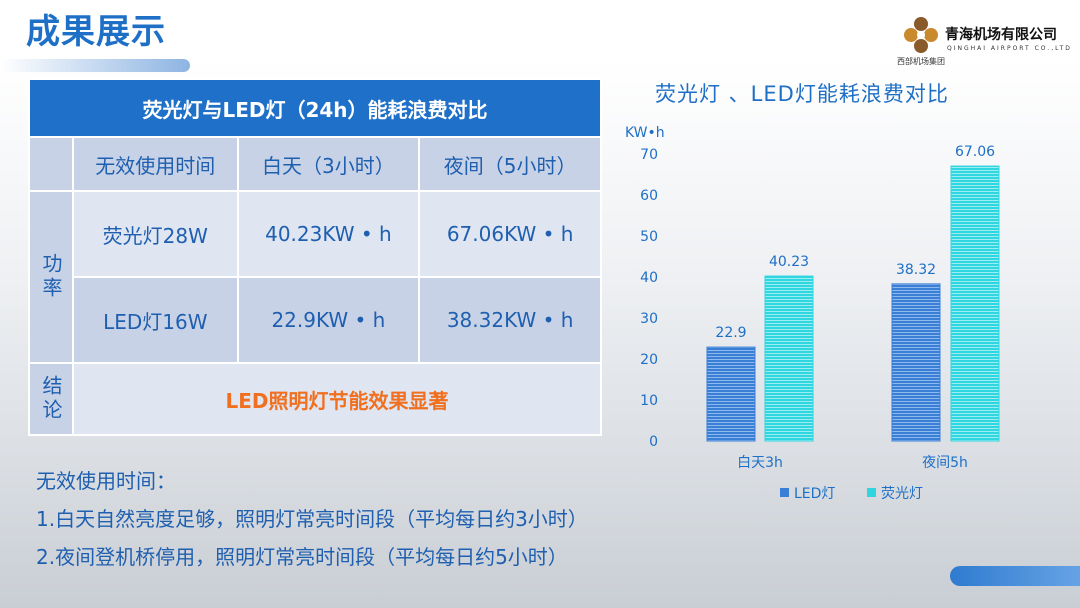 This screenshot has width=1080, height=608. I want to click on y-tick-label: 40, so click(649, 278).